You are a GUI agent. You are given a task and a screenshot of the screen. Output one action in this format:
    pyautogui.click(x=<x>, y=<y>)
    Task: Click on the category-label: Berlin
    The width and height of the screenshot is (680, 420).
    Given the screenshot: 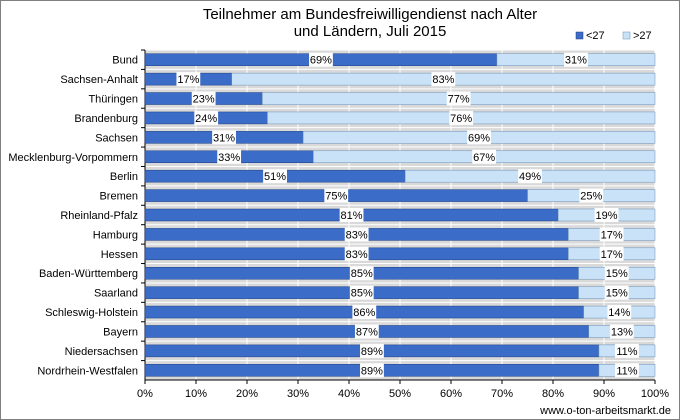 What is the action you would take?
    pyautogui.click(x=124, y=177)
    